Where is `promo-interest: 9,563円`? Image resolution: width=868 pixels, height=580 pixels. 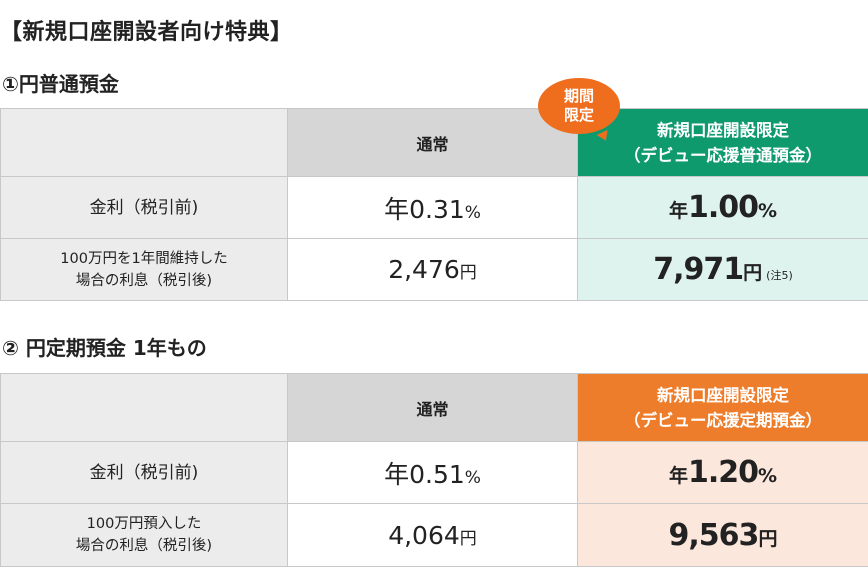 promo-interest: 9,563円 is located at coordinates (722, 535).